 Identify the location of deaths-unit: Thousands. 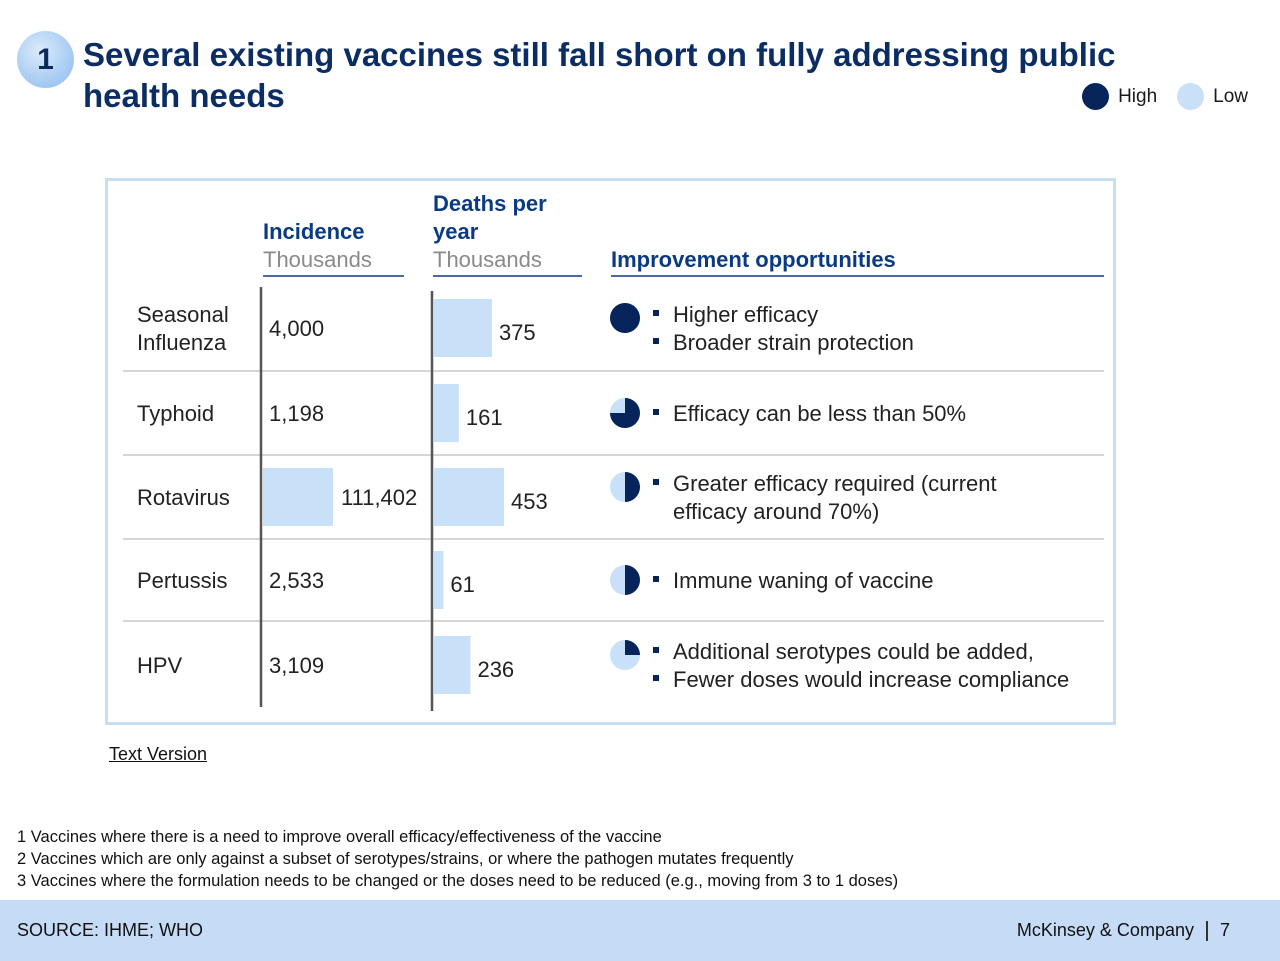
(487, 259).